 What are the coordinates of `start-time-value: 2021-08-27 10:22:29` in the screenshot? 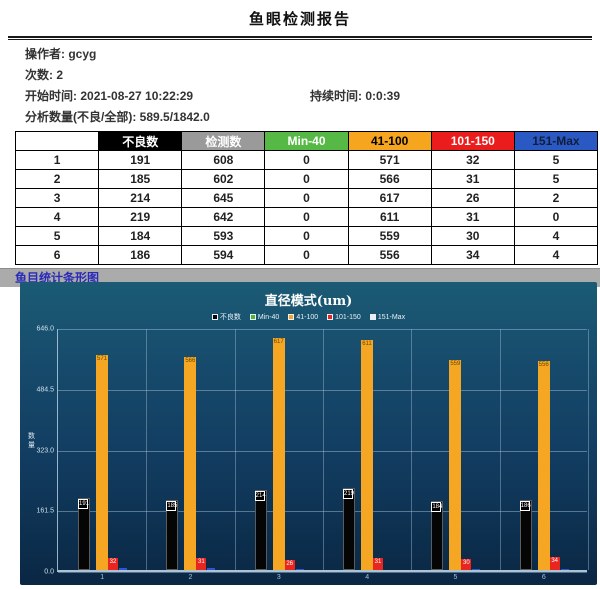 It's located at (137, 96).